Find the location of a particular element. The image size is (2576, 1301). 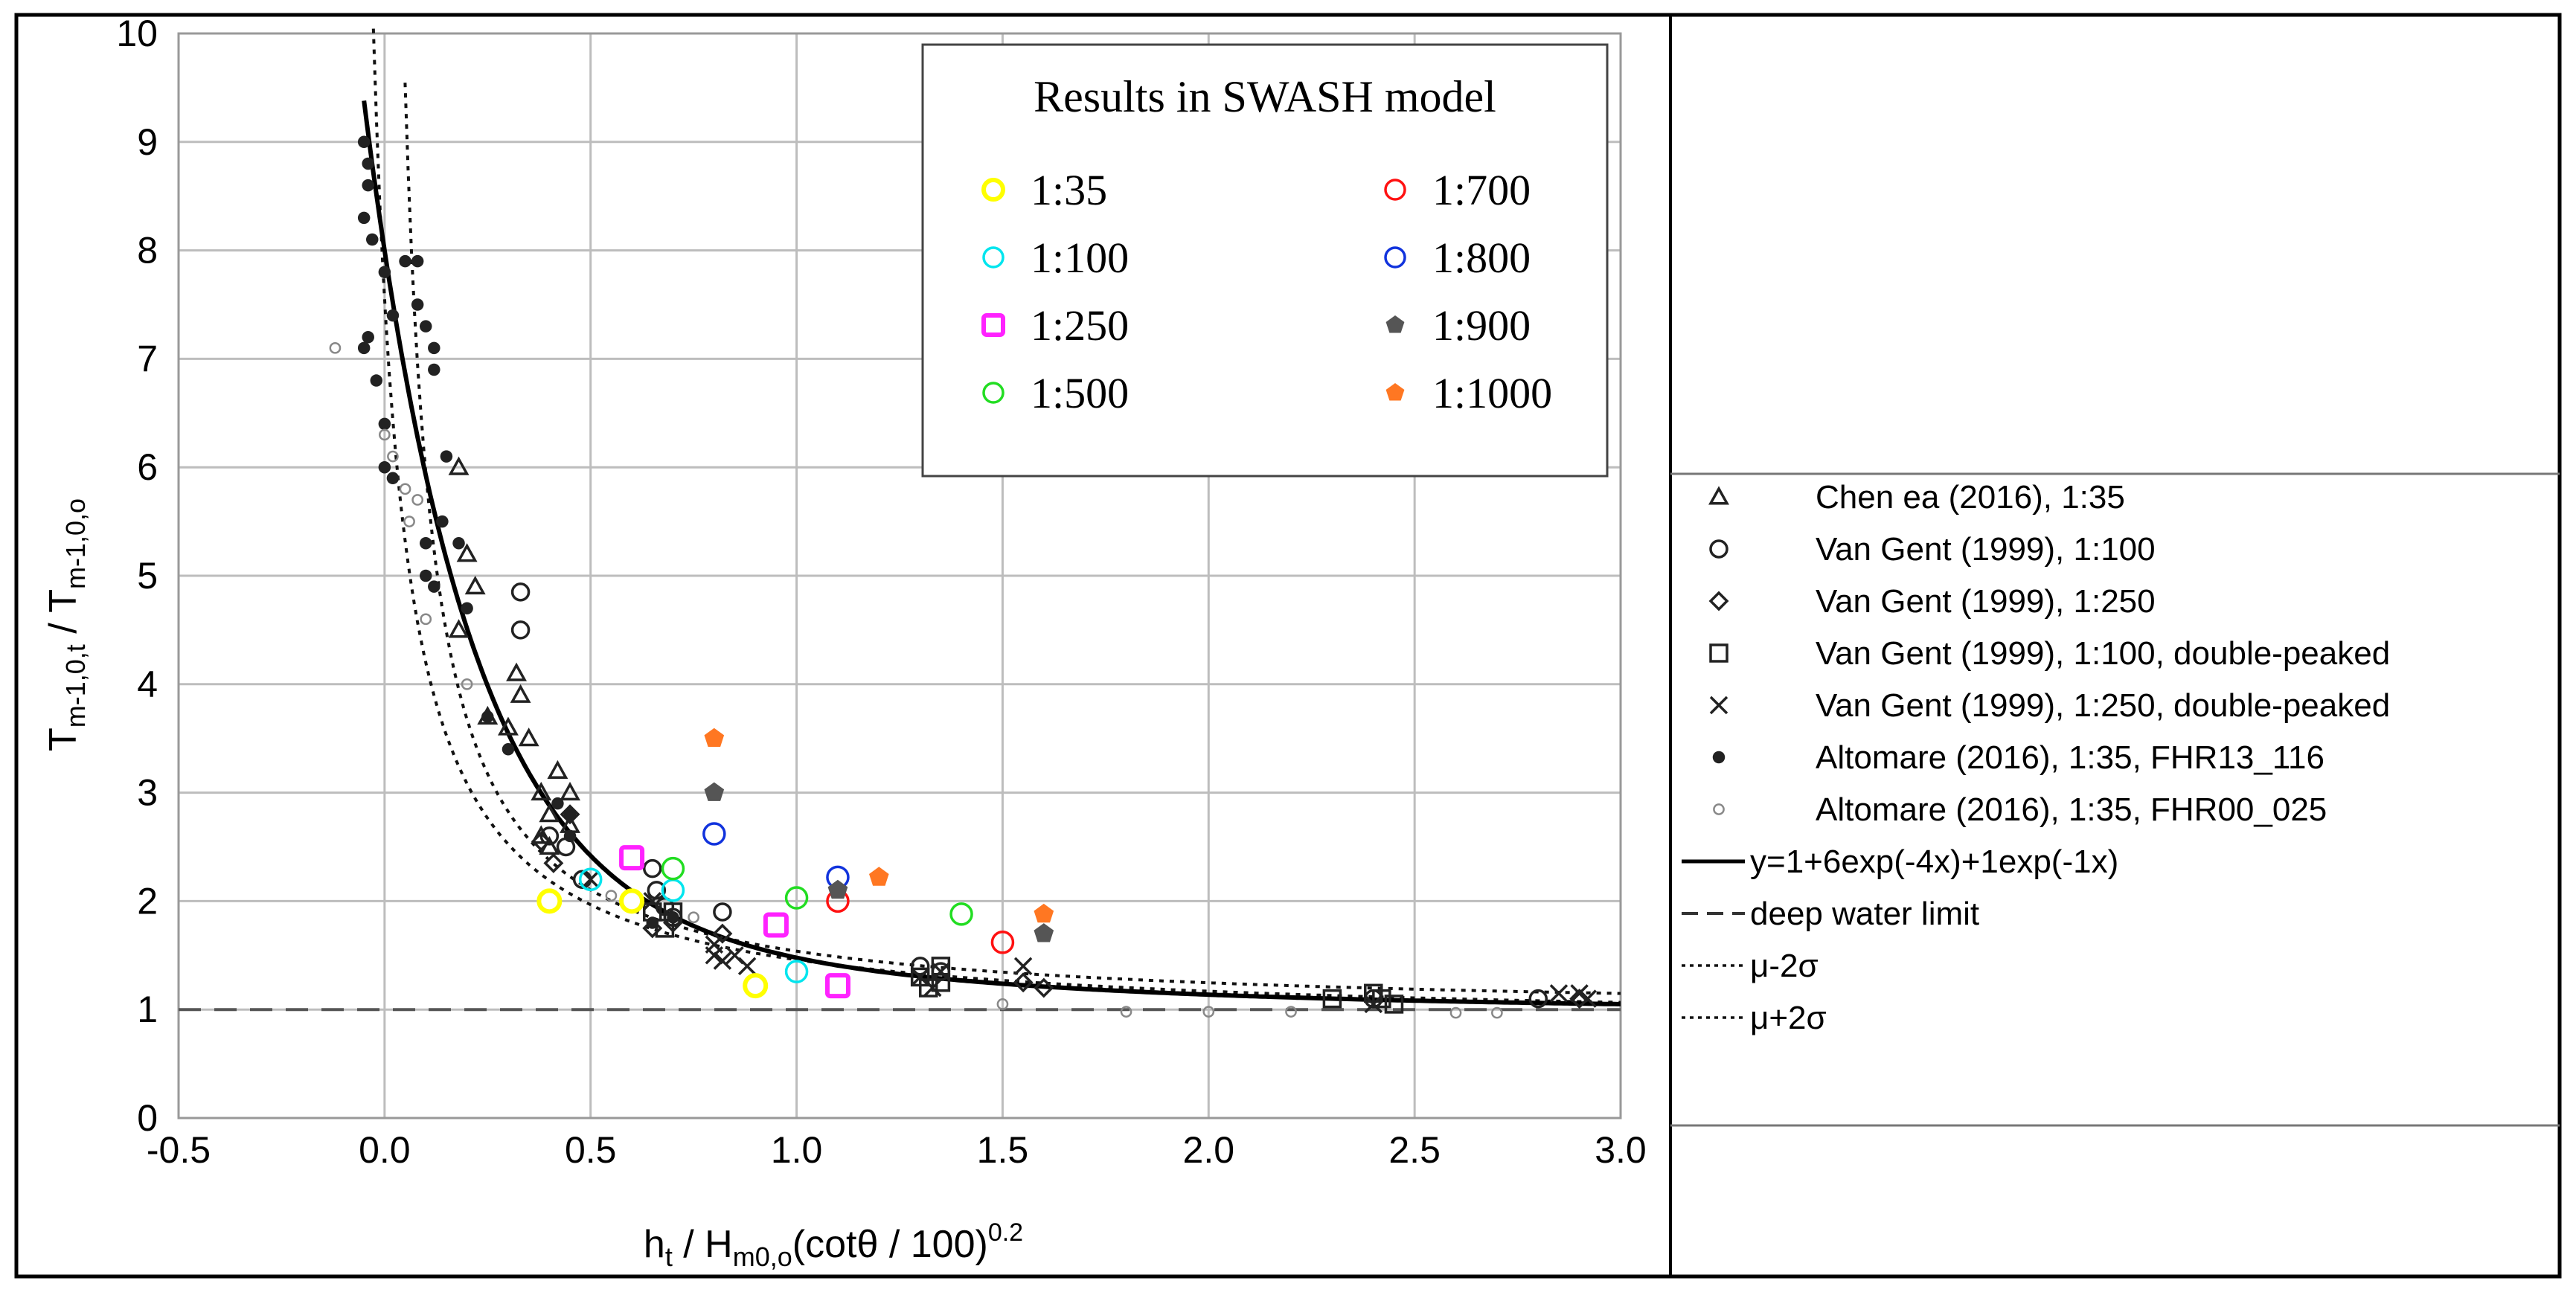

y-axis-title: Tm-1,0,t / Tm-1,0,o is located at coordinates (66, 624).